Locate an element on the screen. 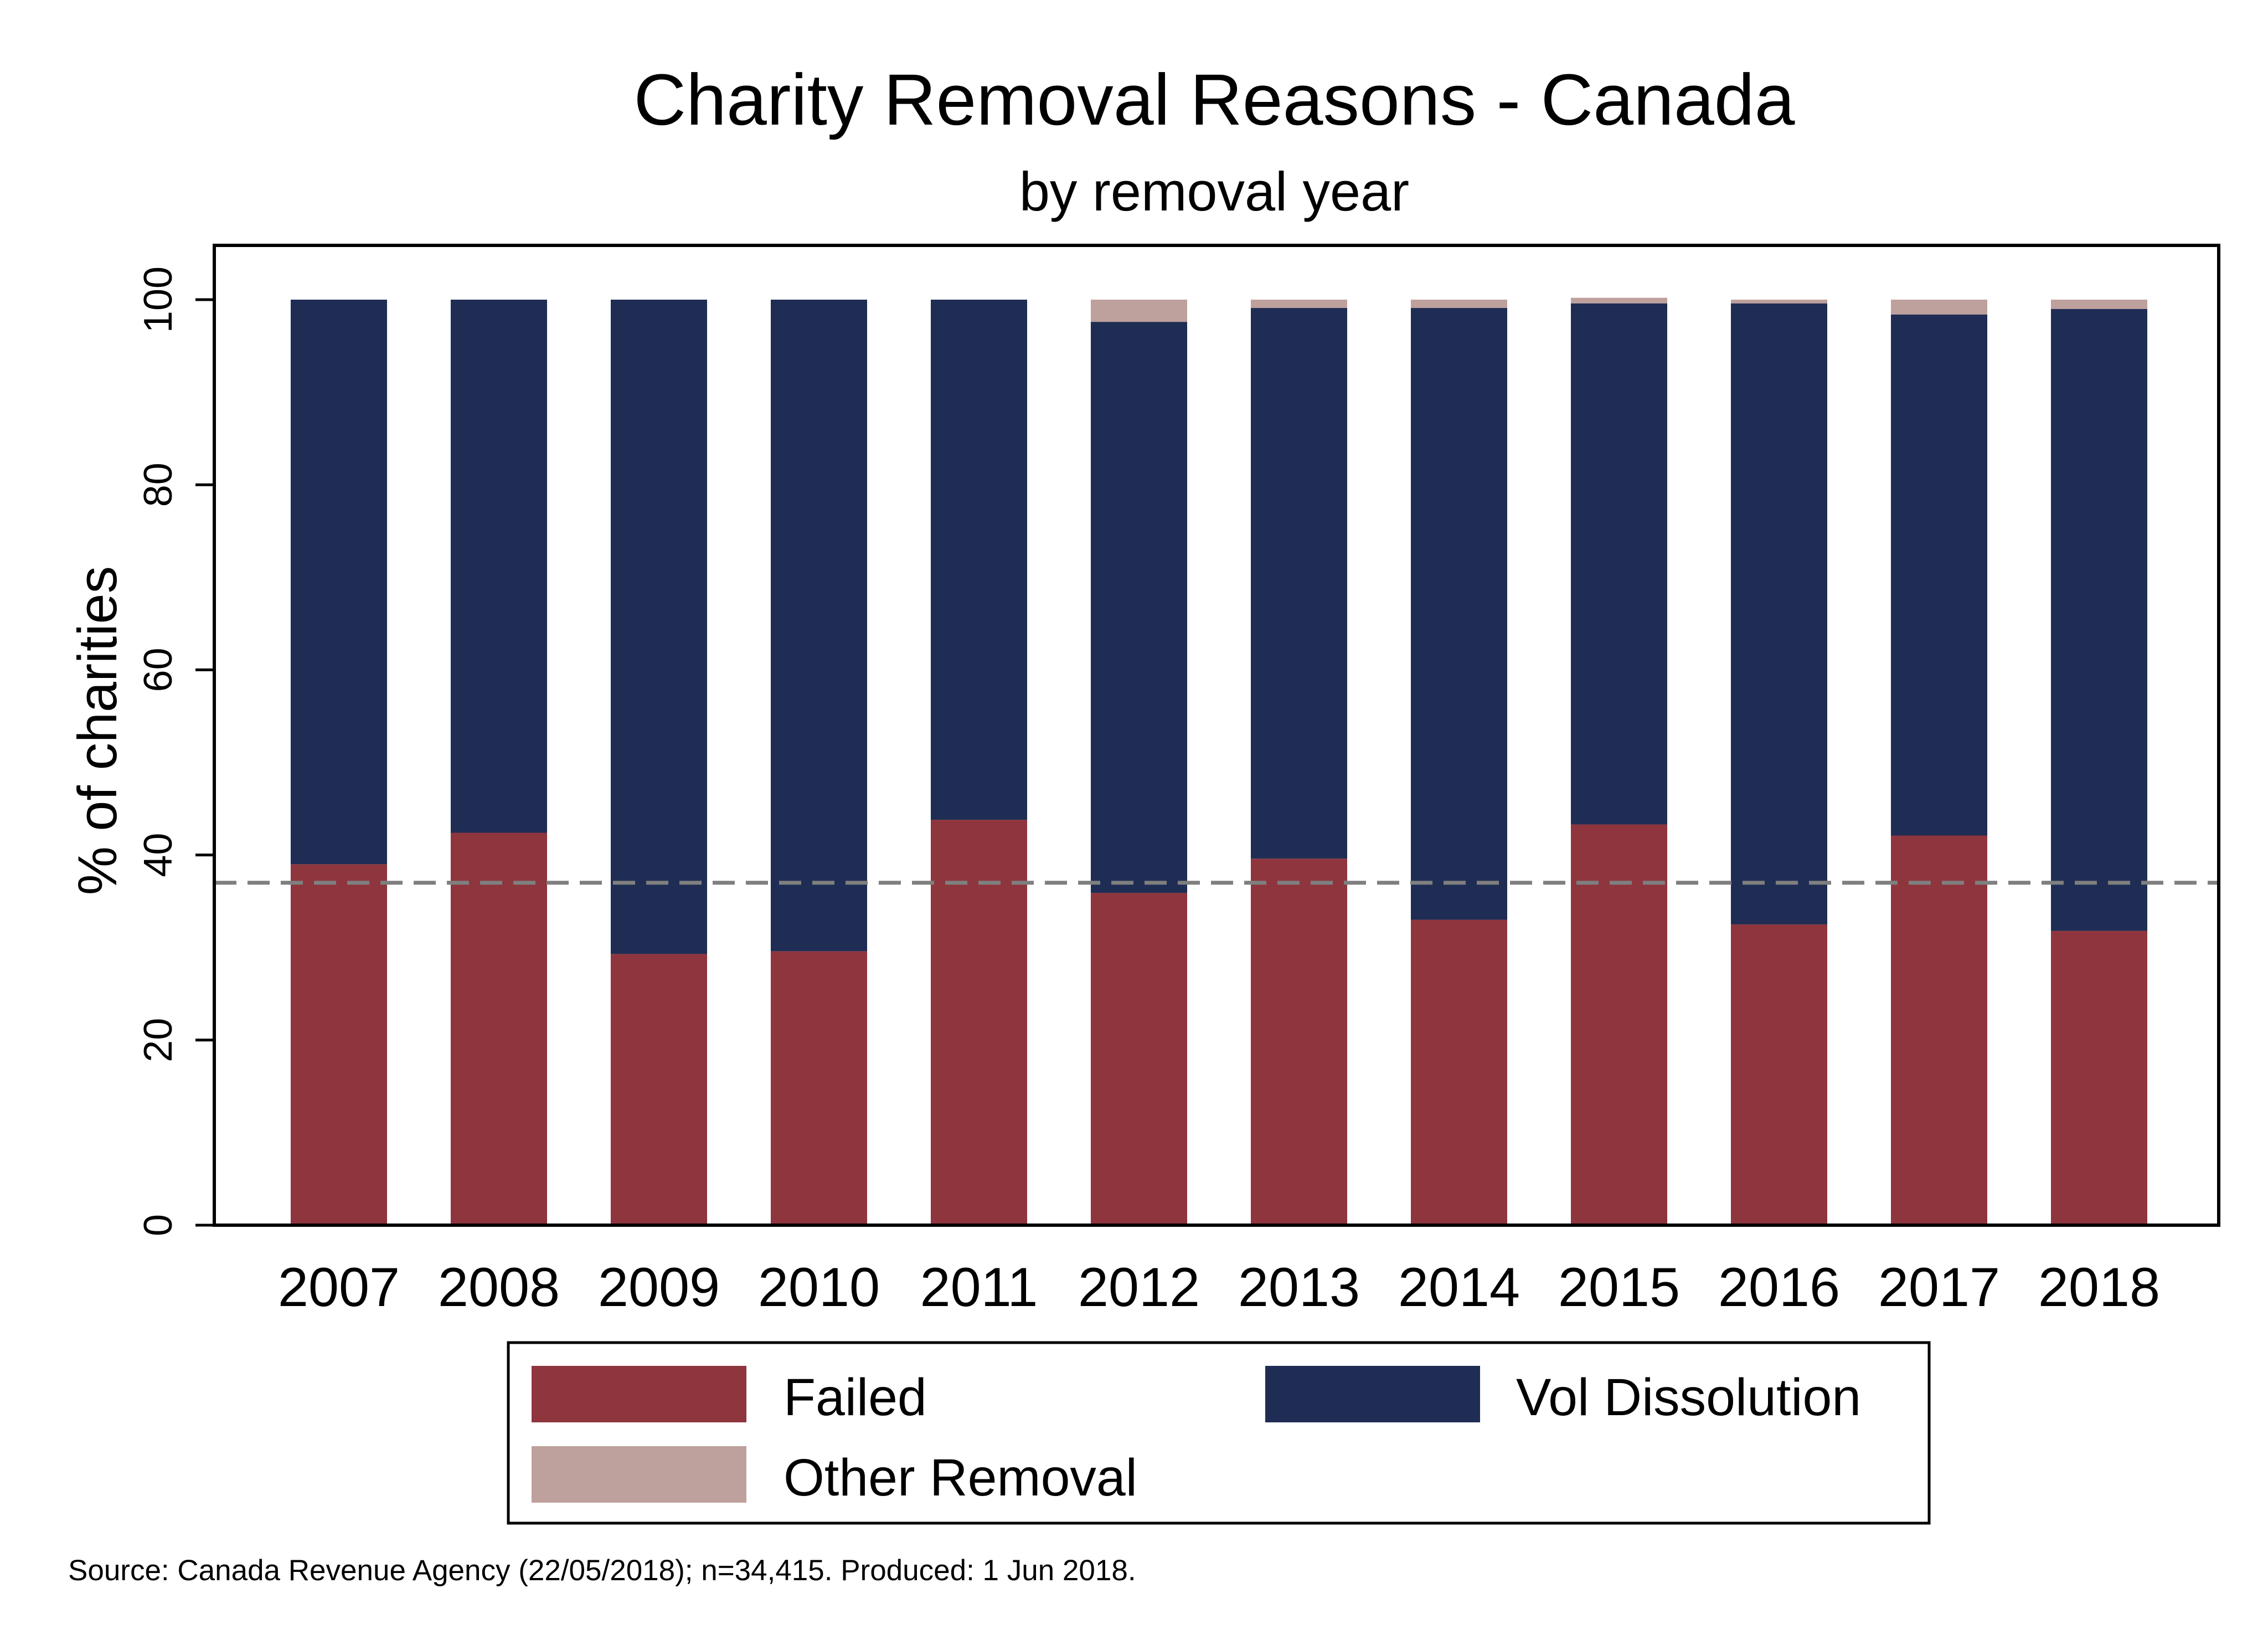 The width and height of the screenshot is (2268, 1650). legend: Failed Vol Dissolution Other Removal is located at coordinates (1219, 1433).